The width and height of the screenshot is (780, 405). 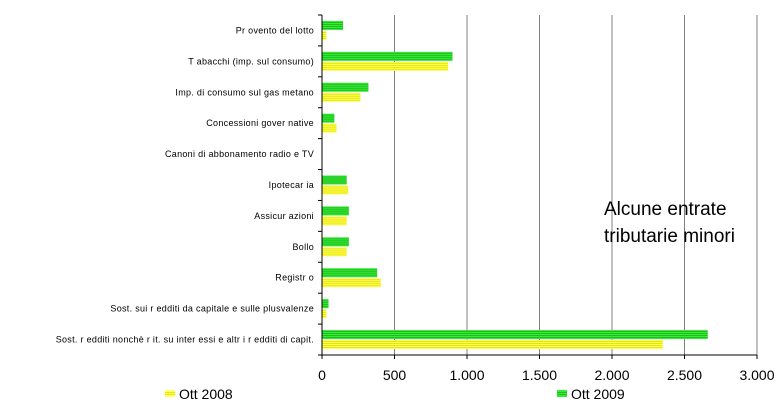 What do you see at coordinates (260, 123) in the screenshot?
I see `category-label: Concessioni gover native` at bounding box center [260, 123].